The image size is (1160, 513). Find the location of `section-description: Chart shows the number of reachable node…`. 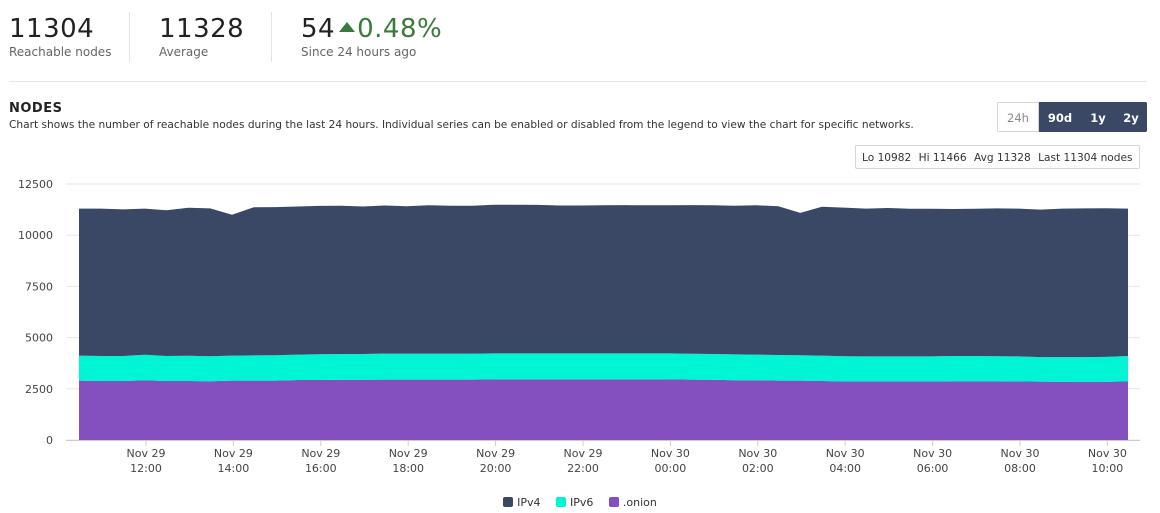

section-description: Chart shows the number of reachable node… is located at coordinates (461, 125).